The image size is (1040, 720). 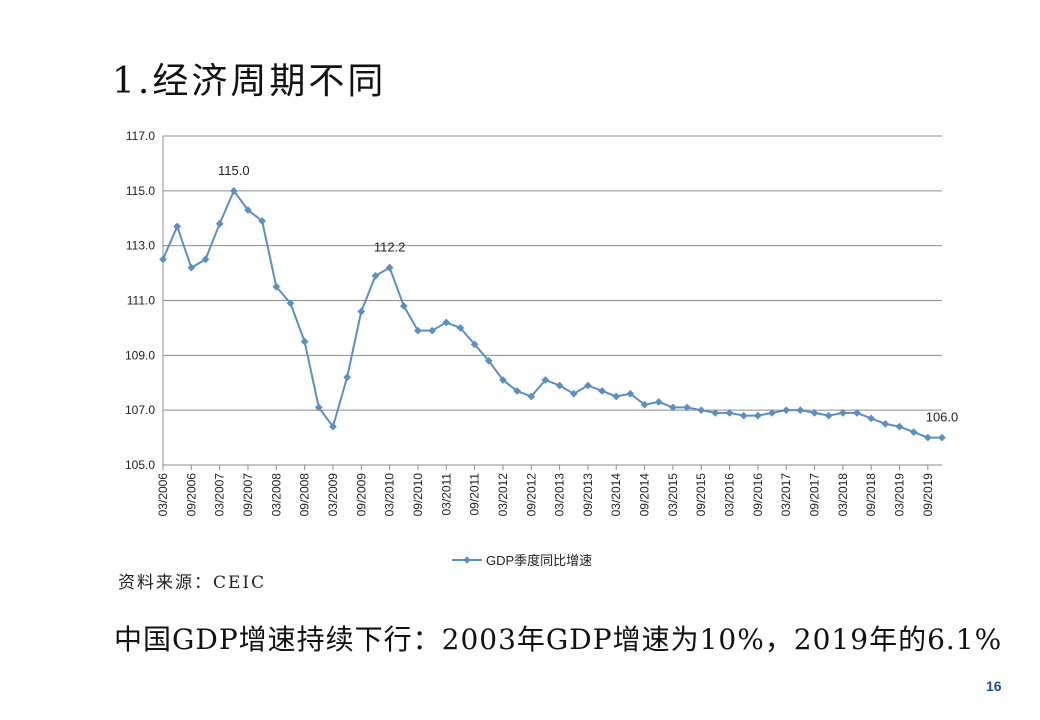 What do you see at coordinates (531, 495) in the screenshot?
I see `x-tick-label: 09/2012` at bounding box center [531, 495].